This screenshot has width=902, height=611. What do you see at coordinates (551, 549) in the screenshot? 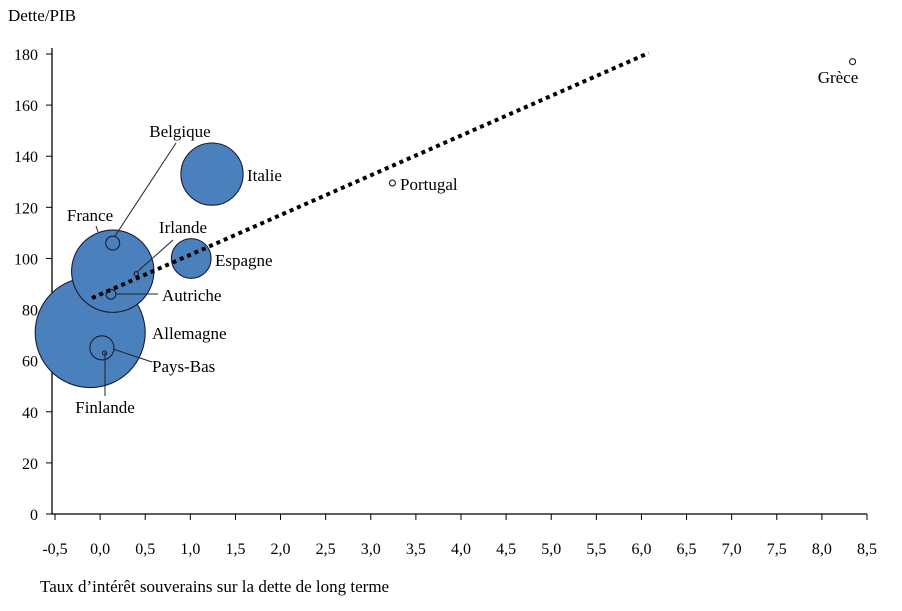
I see `x-tick-label: 5,0` at bounding box center [551, 549].